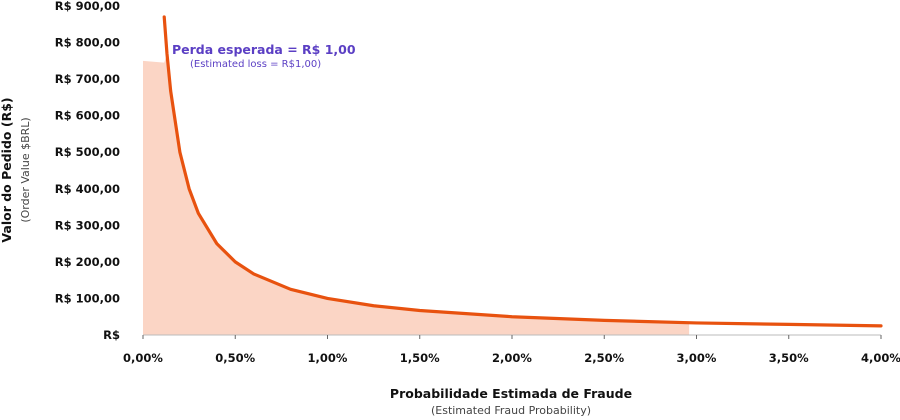 This screenshot has height=420, width=900. I want to click on x-tick-label: 0,00%, so click(143, 358).